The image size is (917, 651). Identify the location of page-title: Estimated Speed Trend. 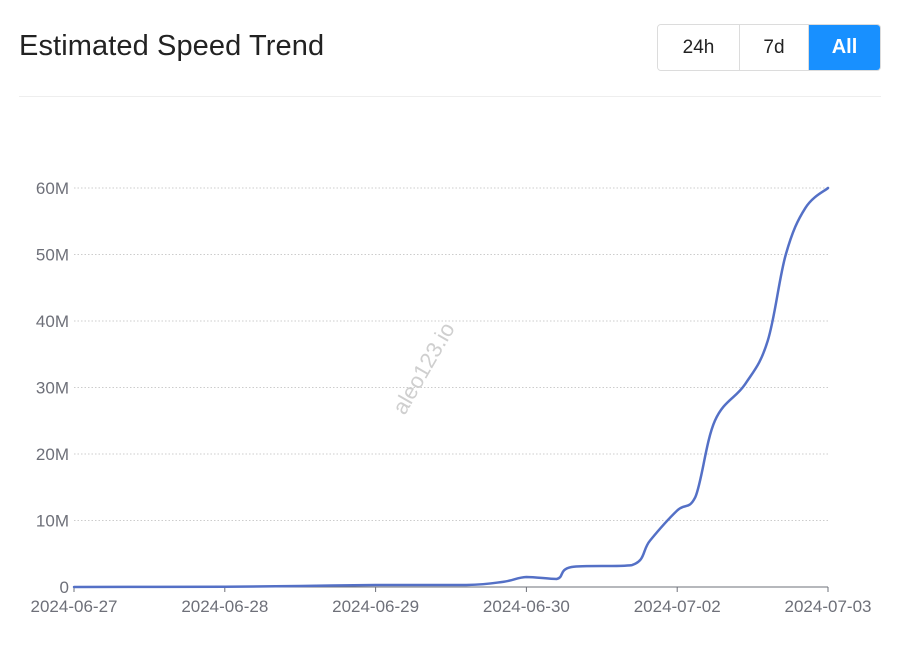
(172, 46).